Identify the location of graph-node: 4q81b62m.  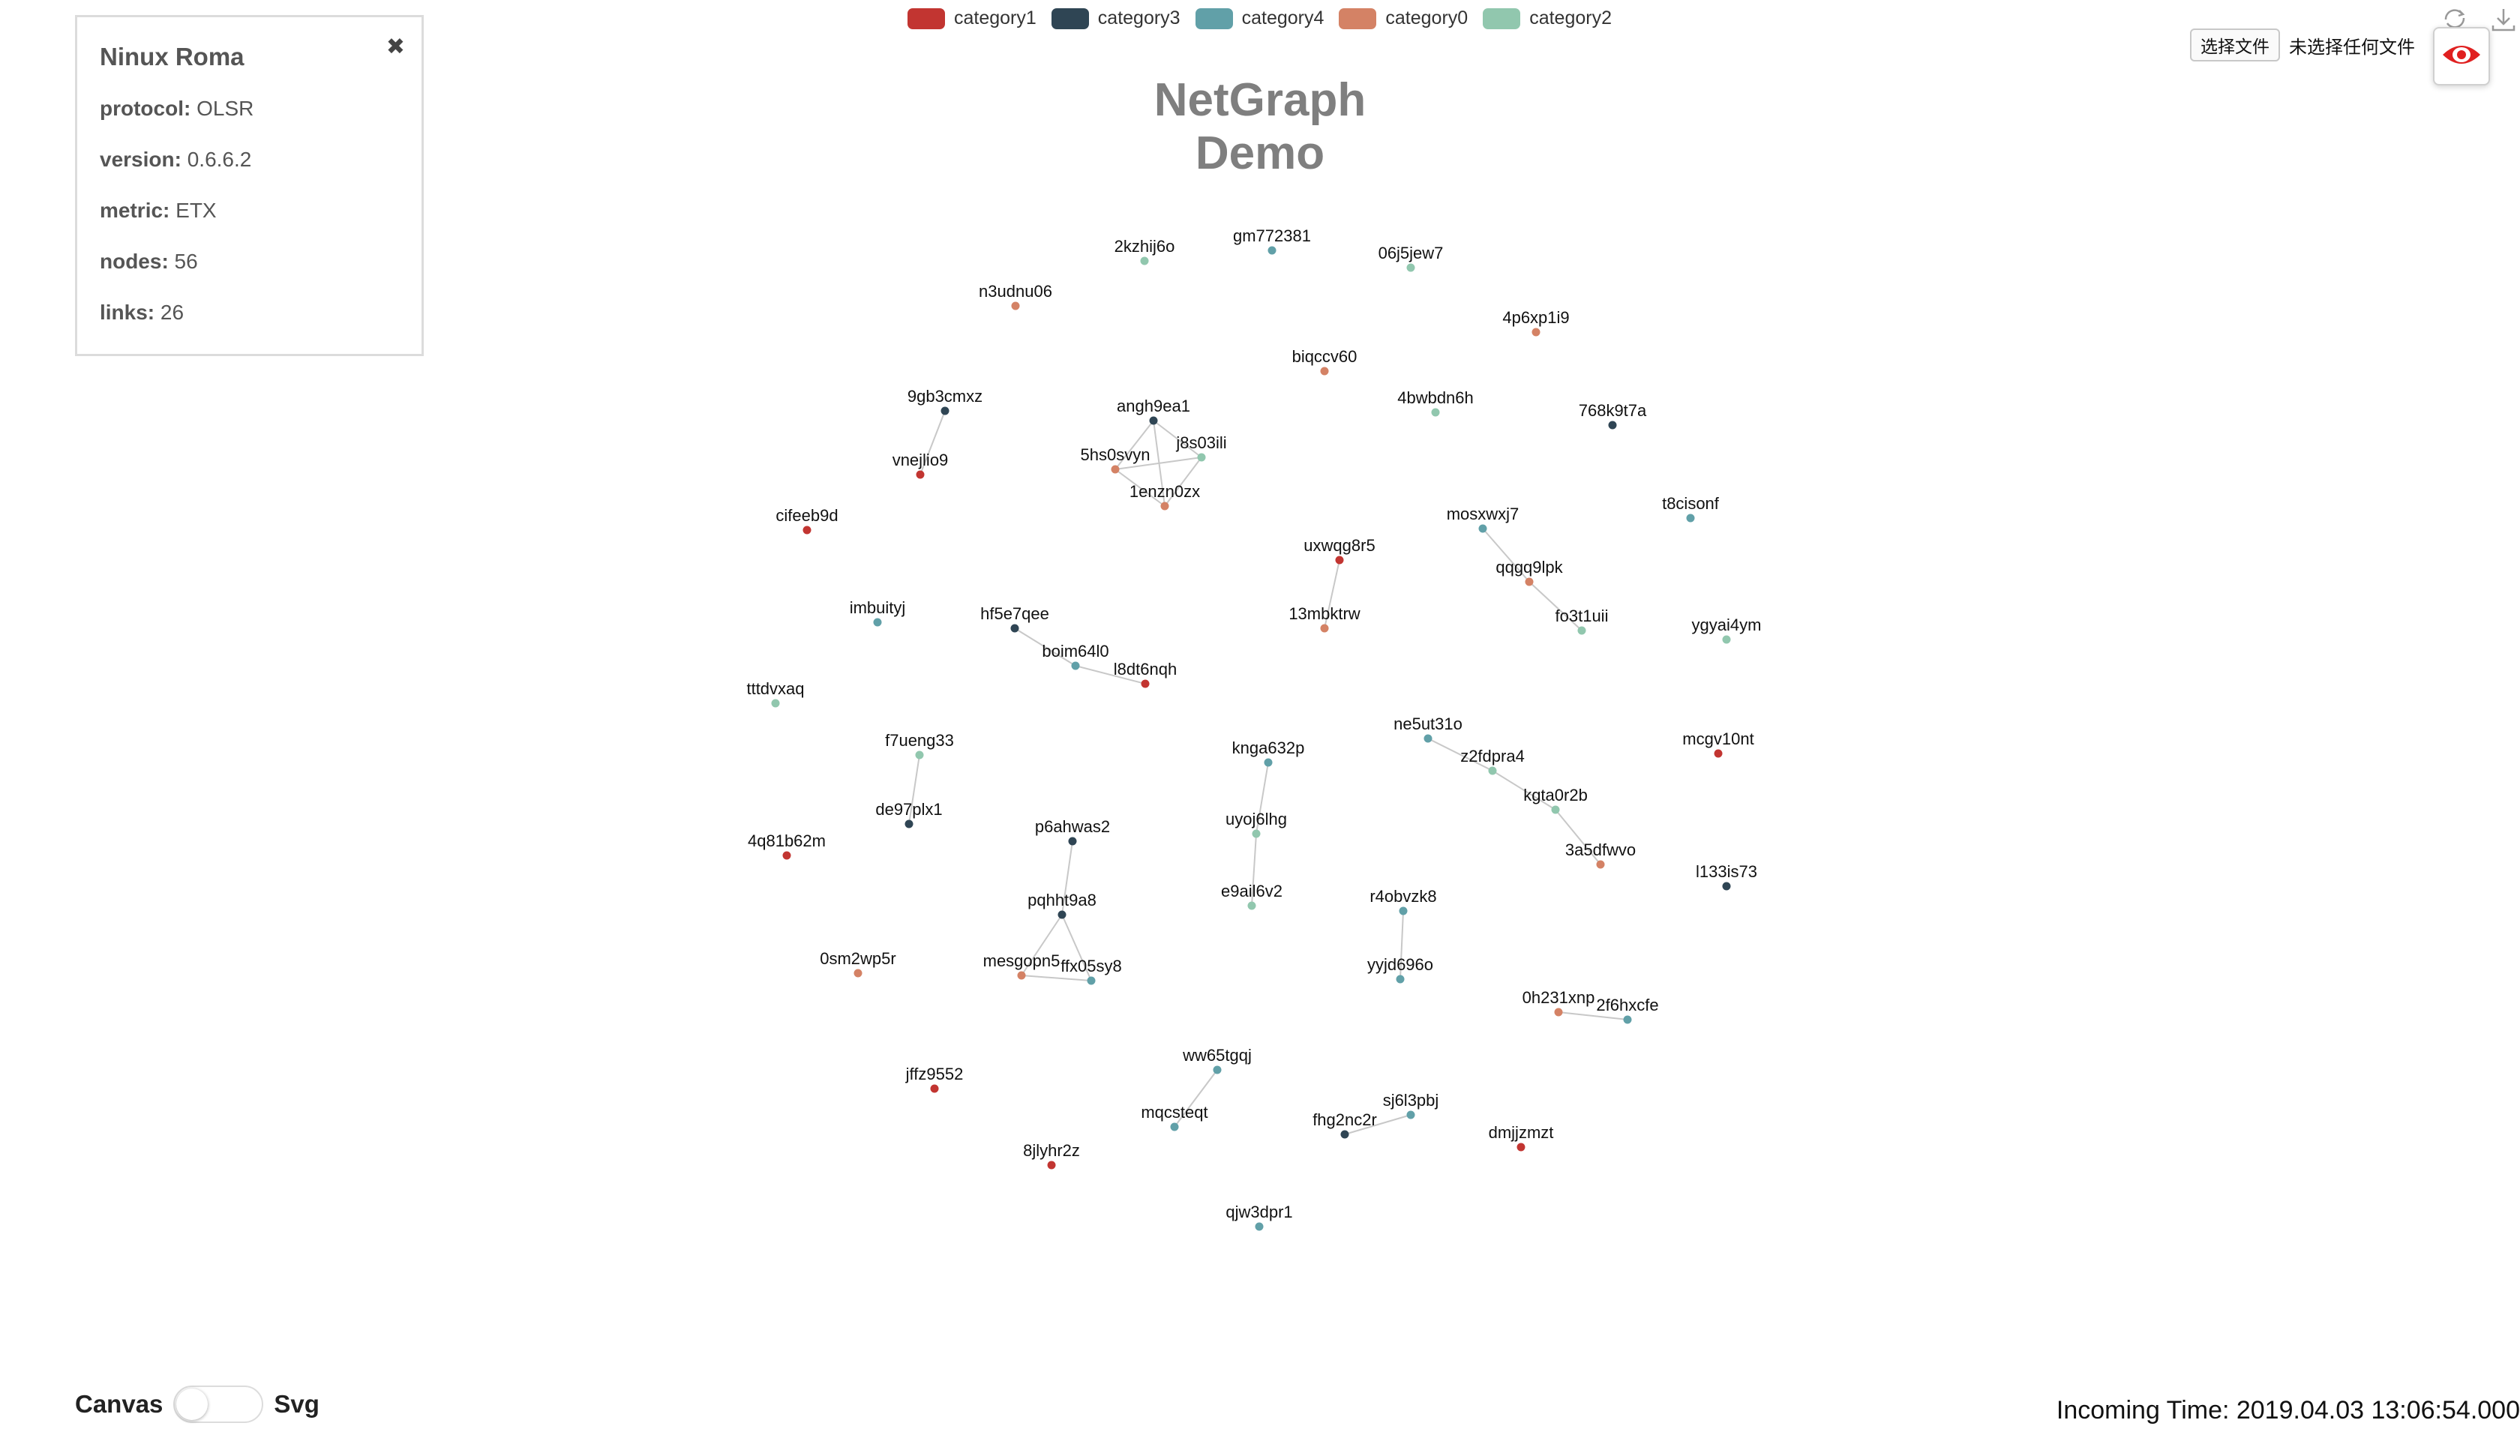
(787, 845).